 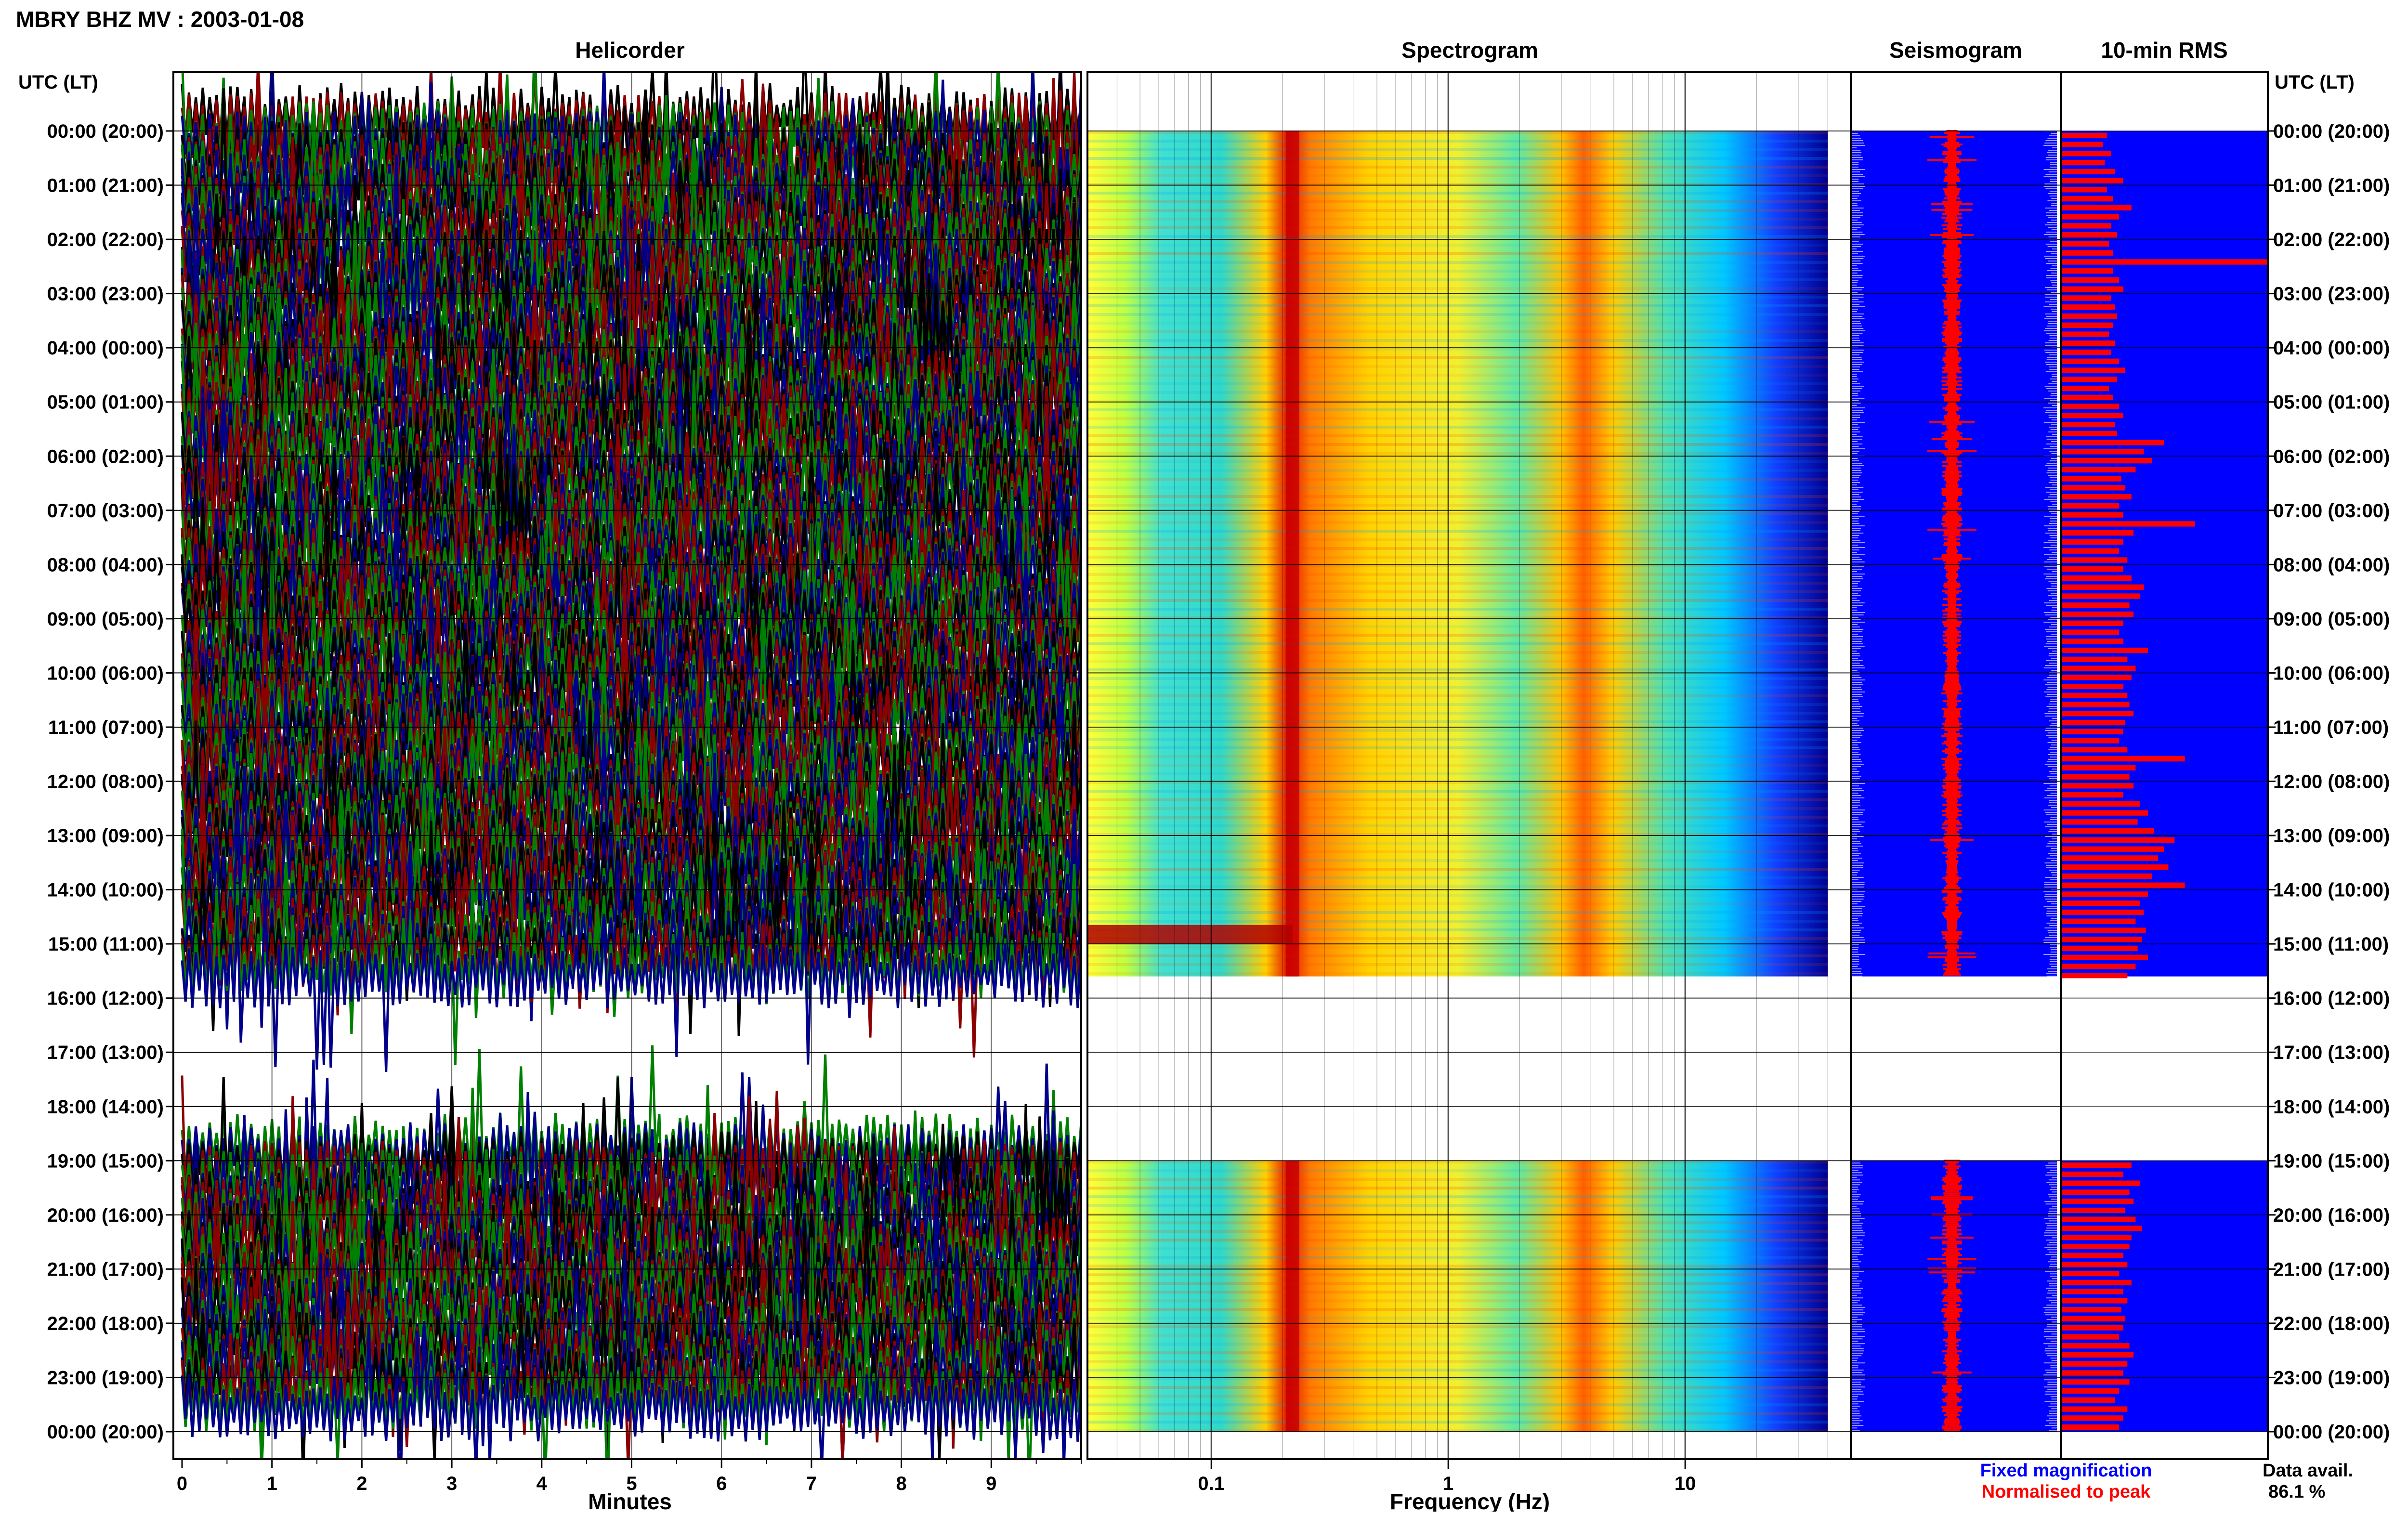 I want to click on right-time-label: 12:00 (08:00), so click(x=2331, y=782).